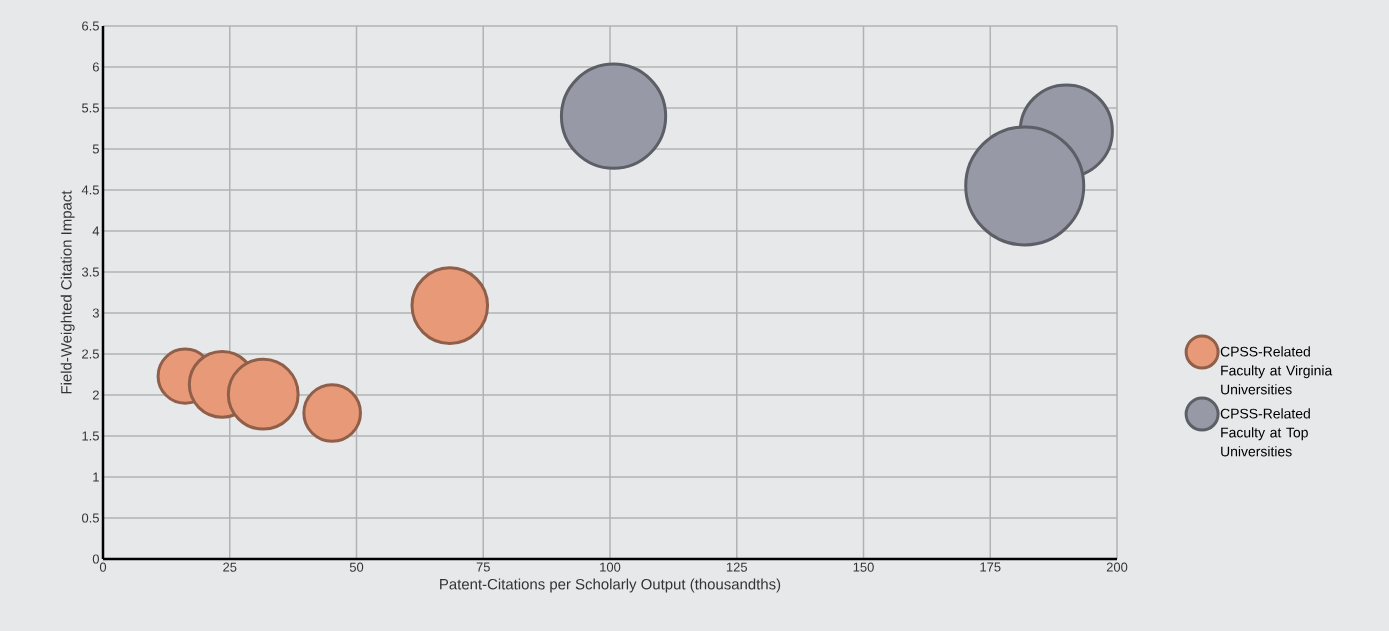  What do you see at coordinates (1265, 432) in the screenshot?
I see `legend-label: CPSS-Related Faculty at Top Universities` at bounding box center [1265, 432].